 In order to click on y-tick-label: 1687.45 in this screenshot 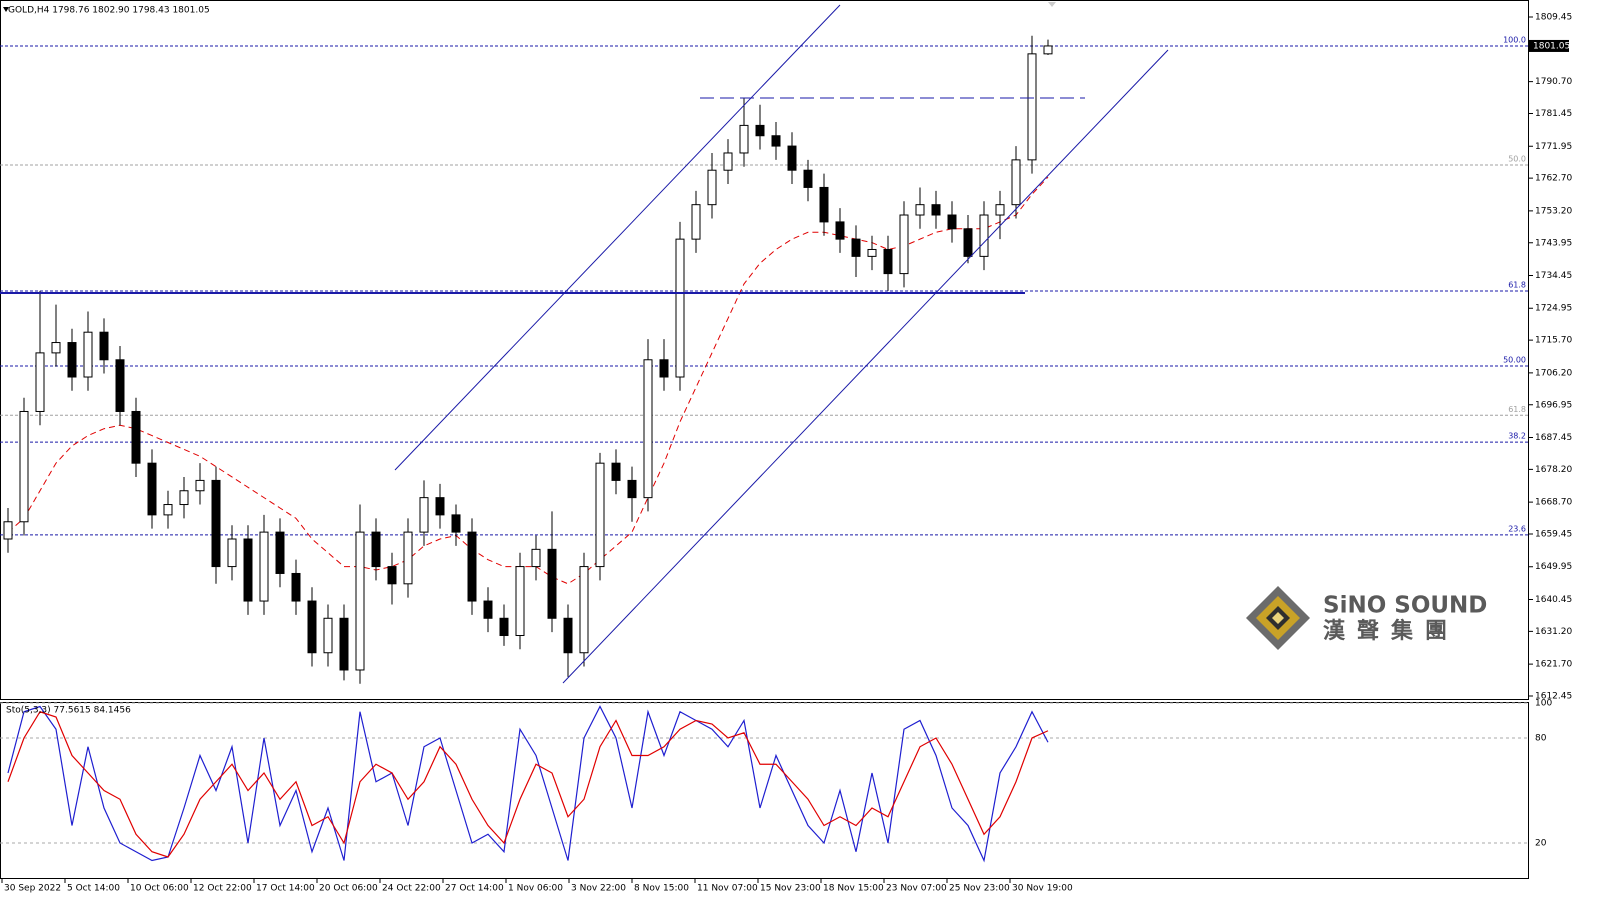, I will do `click(1553, 438)`.